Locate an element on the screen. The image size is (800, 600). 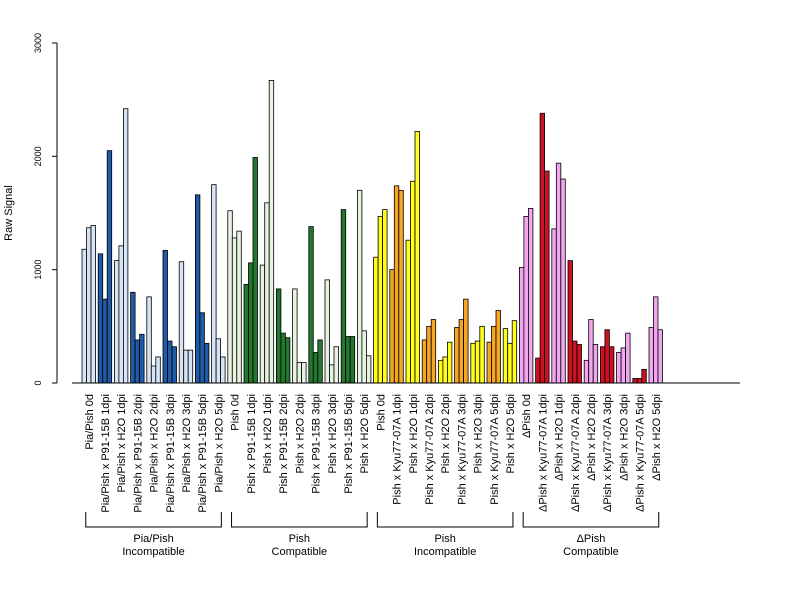
category-label: Pia/Pish x H2O 5dpi is located at coordinates (219, 443).